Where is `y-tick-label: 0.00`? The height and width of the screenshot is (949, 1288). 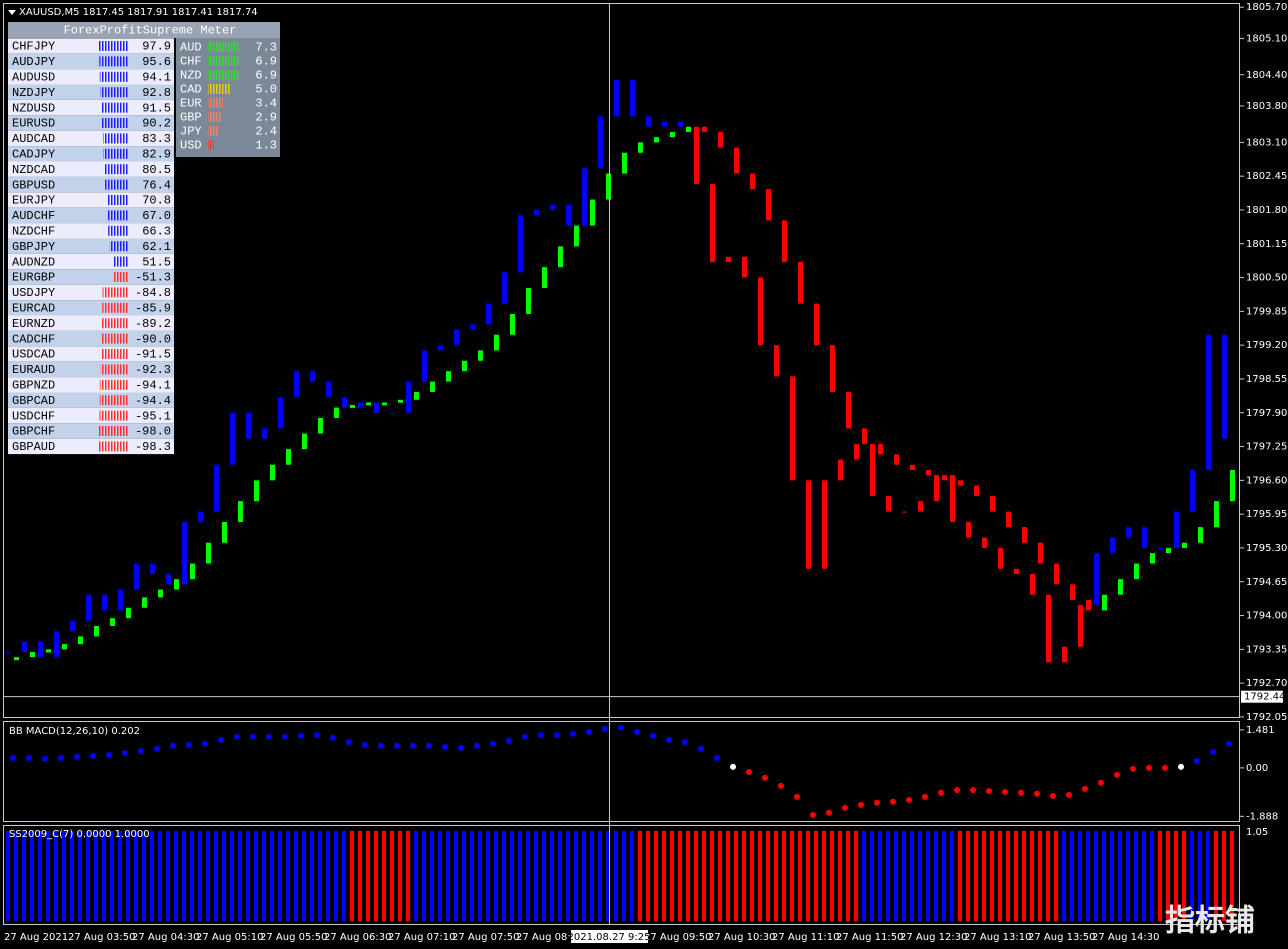
y-tick-label: 0.00 is located at coordinates (1257, 768).